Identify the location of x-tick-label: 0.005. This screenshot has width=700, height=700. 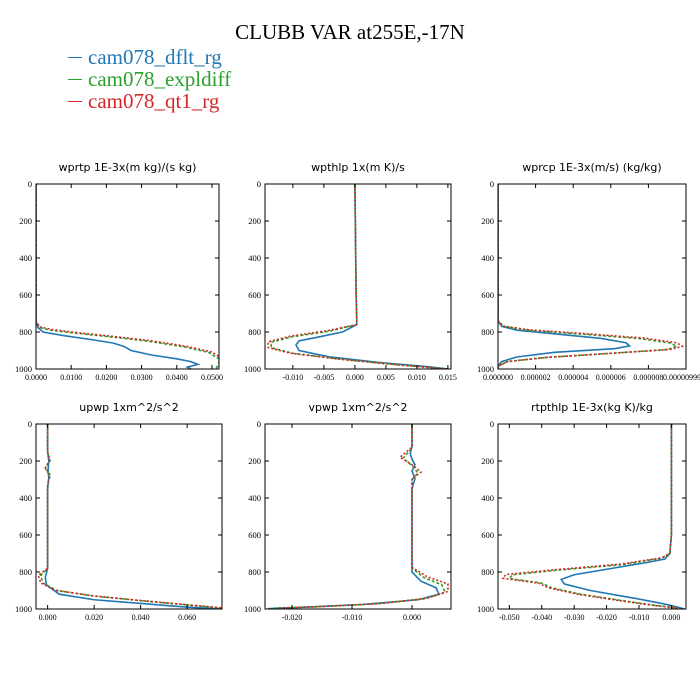
(386, 377).